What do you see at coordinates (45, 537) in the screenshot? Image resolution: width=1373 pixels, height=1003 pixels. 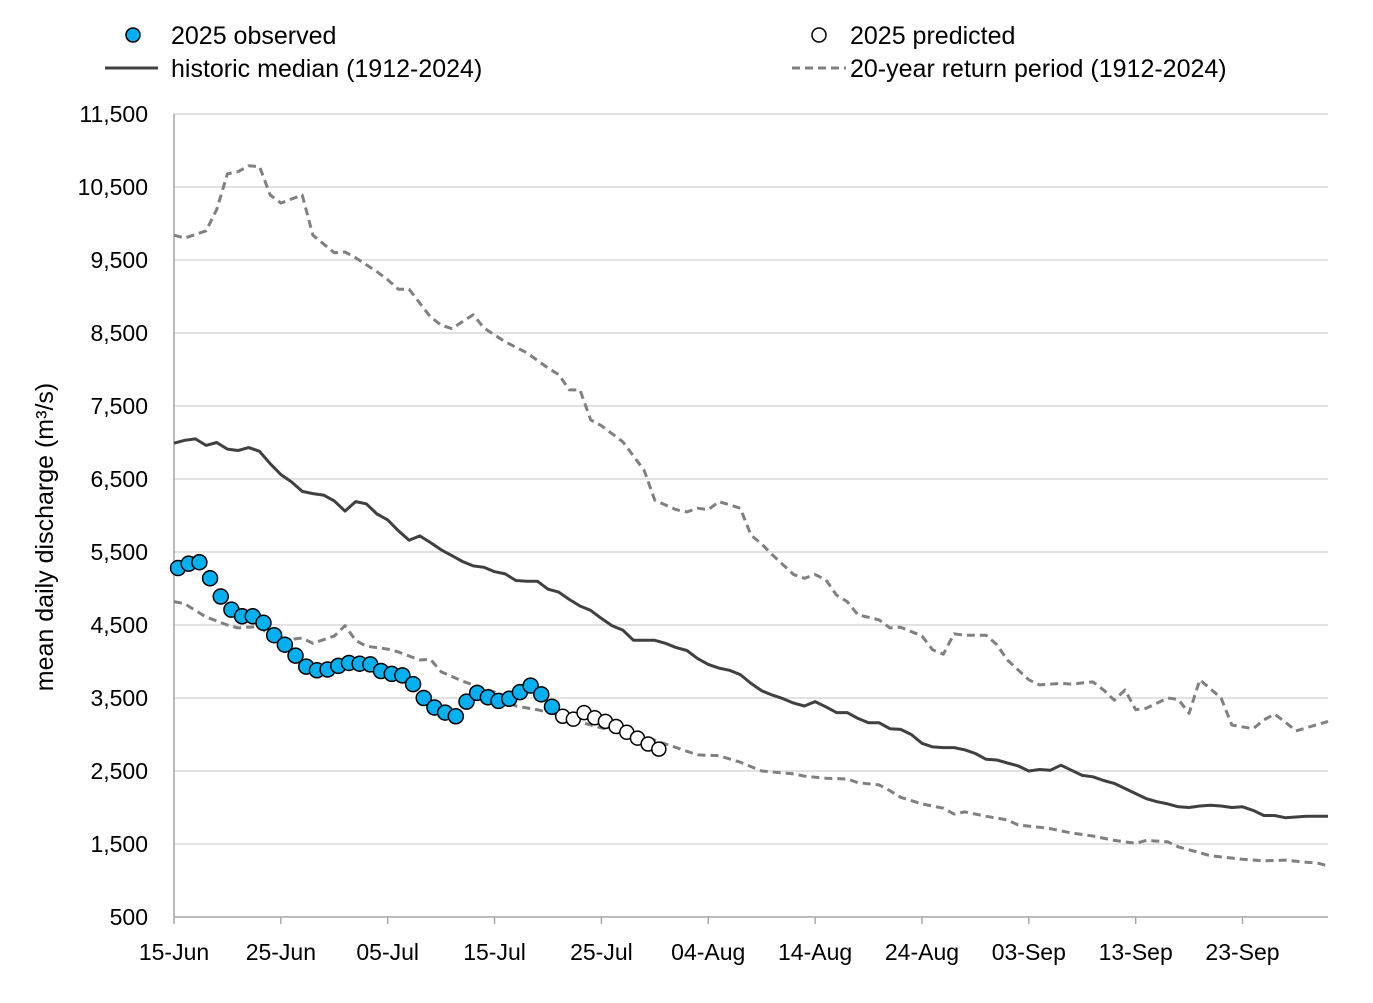 I see `y-axis-label: mean daily discharge (m³/s)` at bounding box center [45, 537].